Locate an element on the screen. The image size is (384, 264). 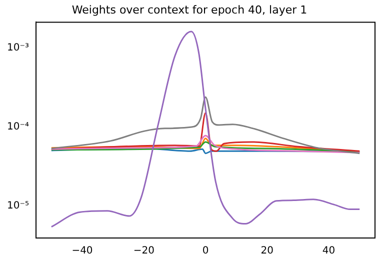
y-tick-label: 10⁻⁴ is located at coordinates (18, 126).